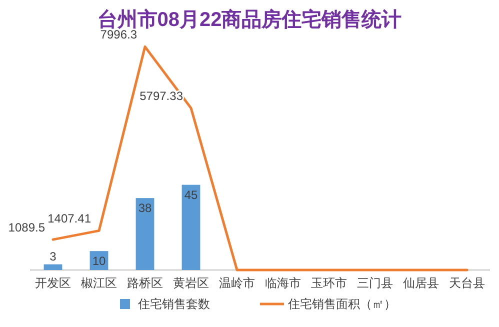  What do you see at coordinates (341, 304) in the screenshot?
I see `legend-label: 住宅销售面积（㎡）` at bounding box center [341, 304].